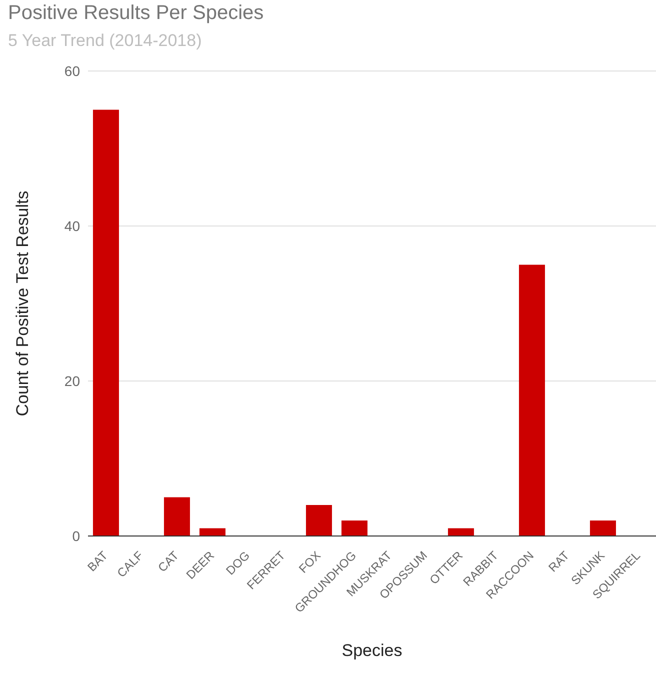 This screenshot has height=690, width=656. I want to click on y-tick-label: 0, so click(76, 536).